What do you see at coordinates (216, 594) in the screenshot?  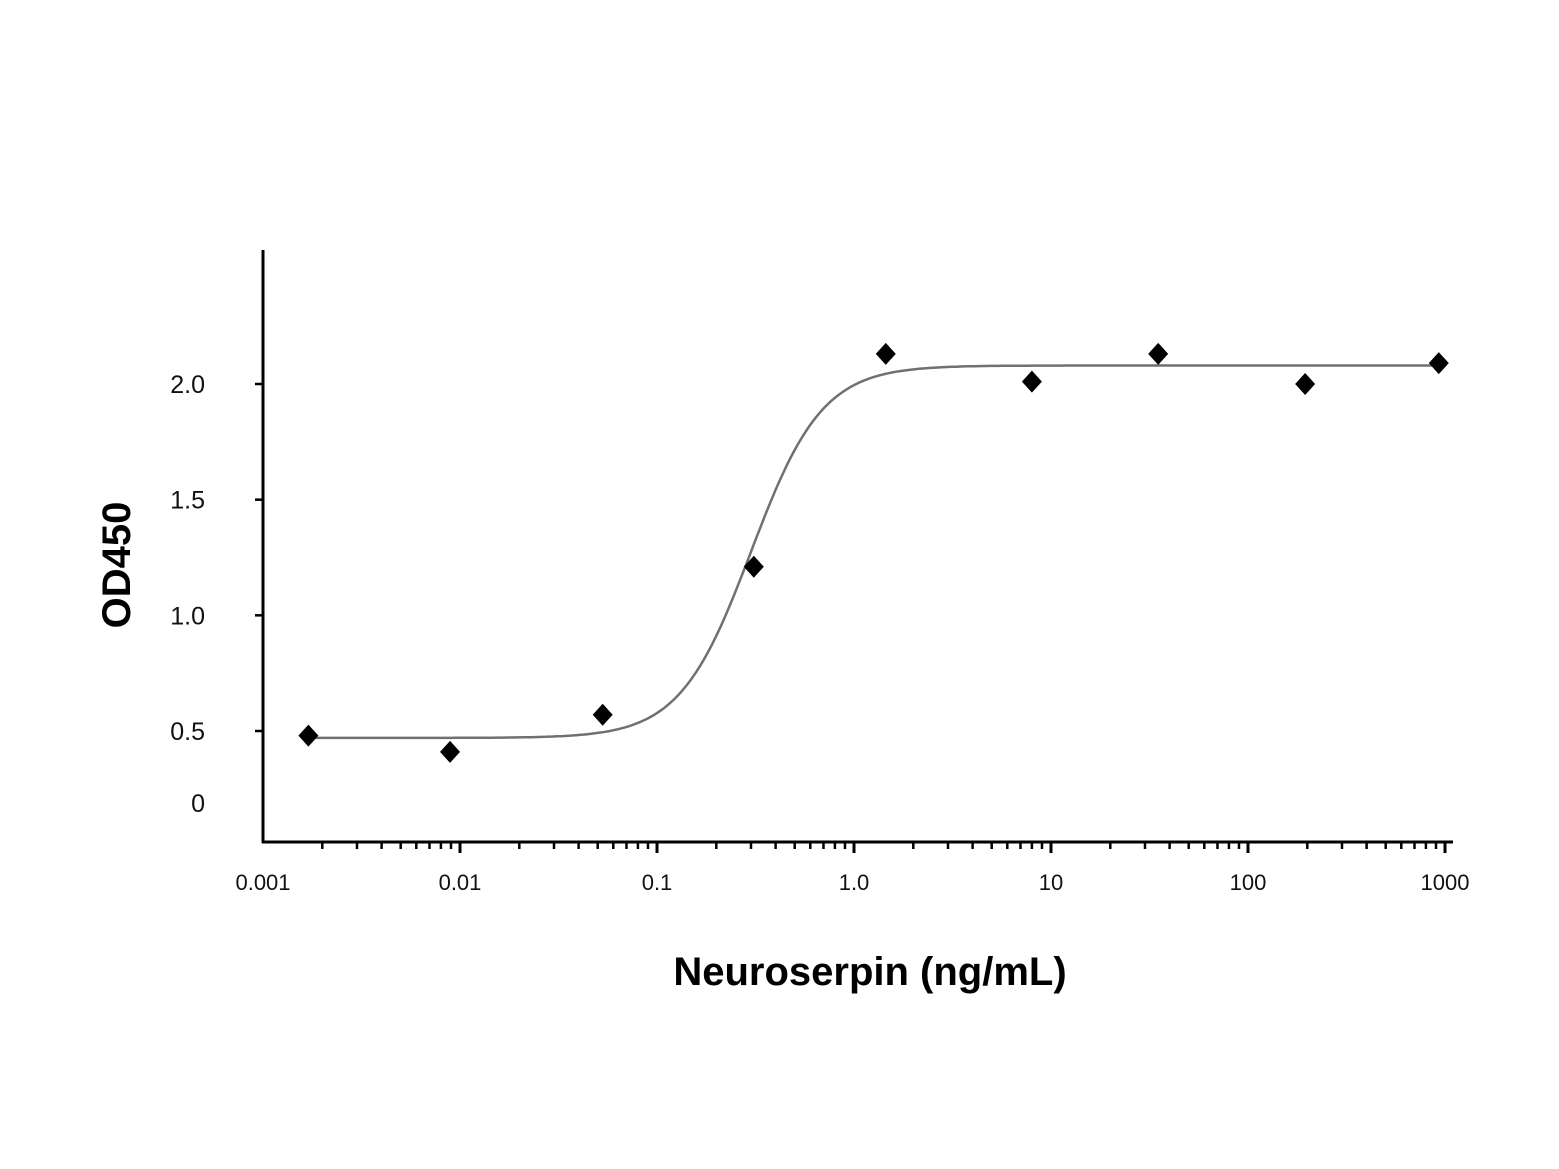 I see `y-ticks: 0 0.5 1.0 1.5 2.0` at bounding box center [216, 594].